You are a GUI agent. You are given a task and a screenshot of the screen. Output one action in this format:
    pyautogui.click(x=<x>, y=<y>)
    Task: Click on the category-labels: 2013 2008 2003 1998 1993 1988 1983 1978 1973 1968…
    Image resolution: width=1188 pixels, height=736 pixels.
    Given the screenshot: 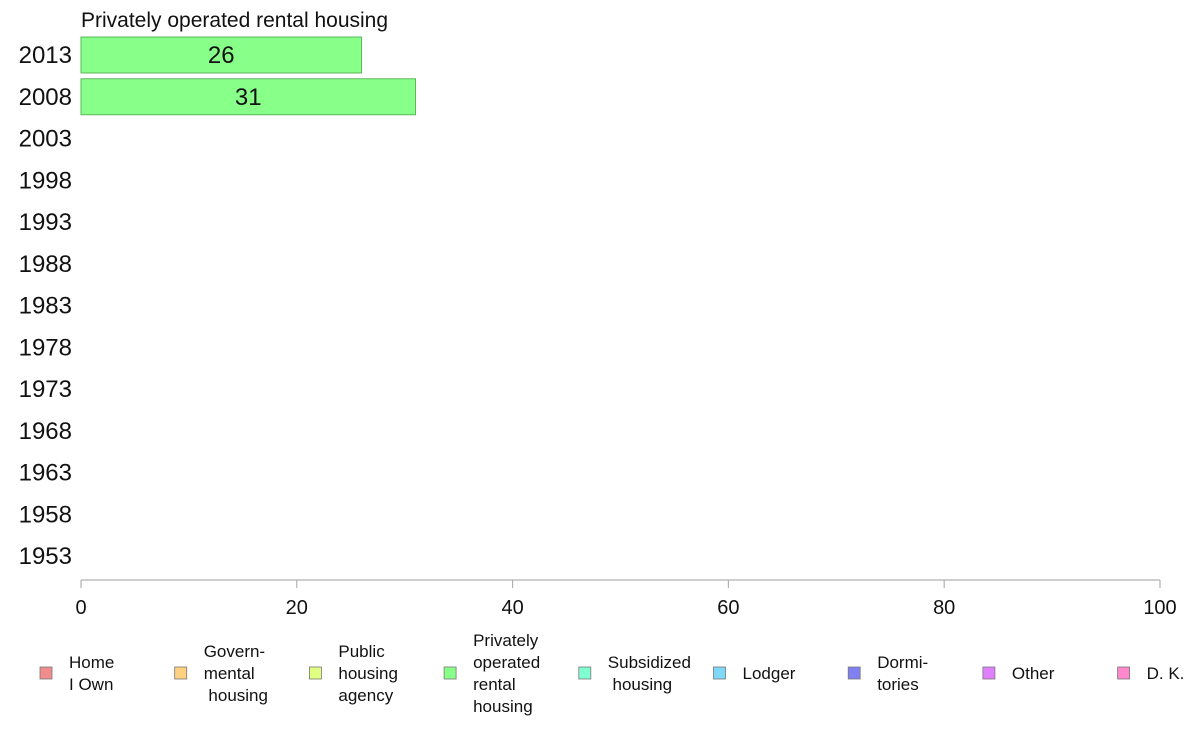 What is the action you would take?
    pyautogui.click(x=45, y=306)
    